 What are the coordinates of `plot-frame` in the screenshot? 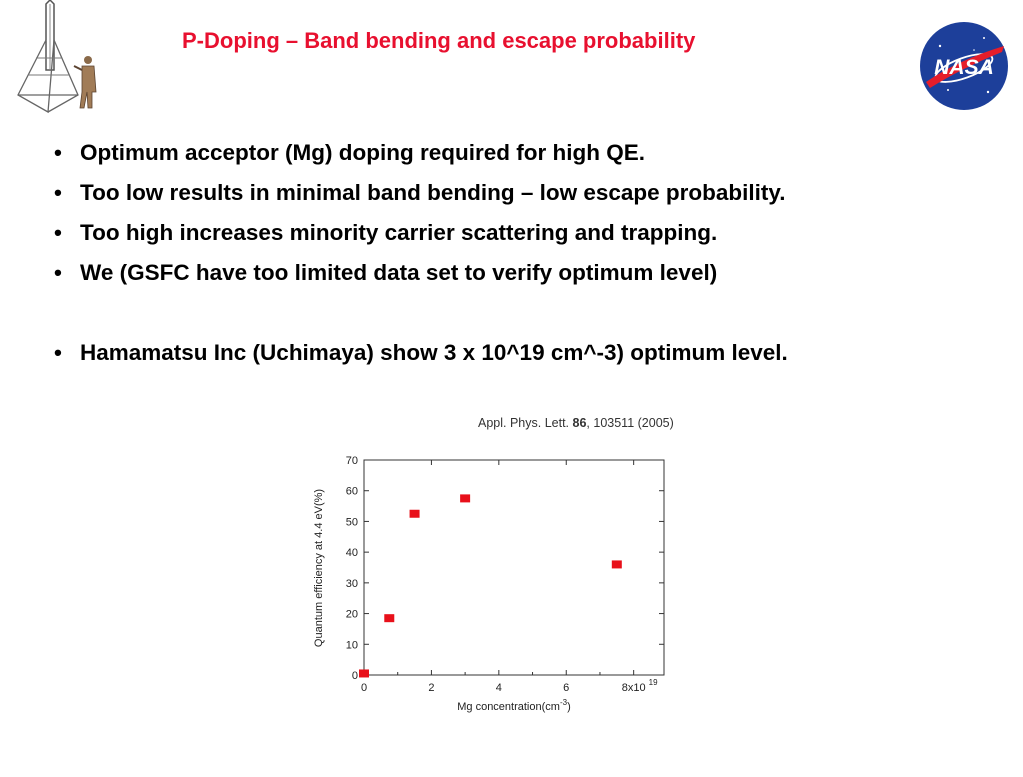 It's located at (514, 567).